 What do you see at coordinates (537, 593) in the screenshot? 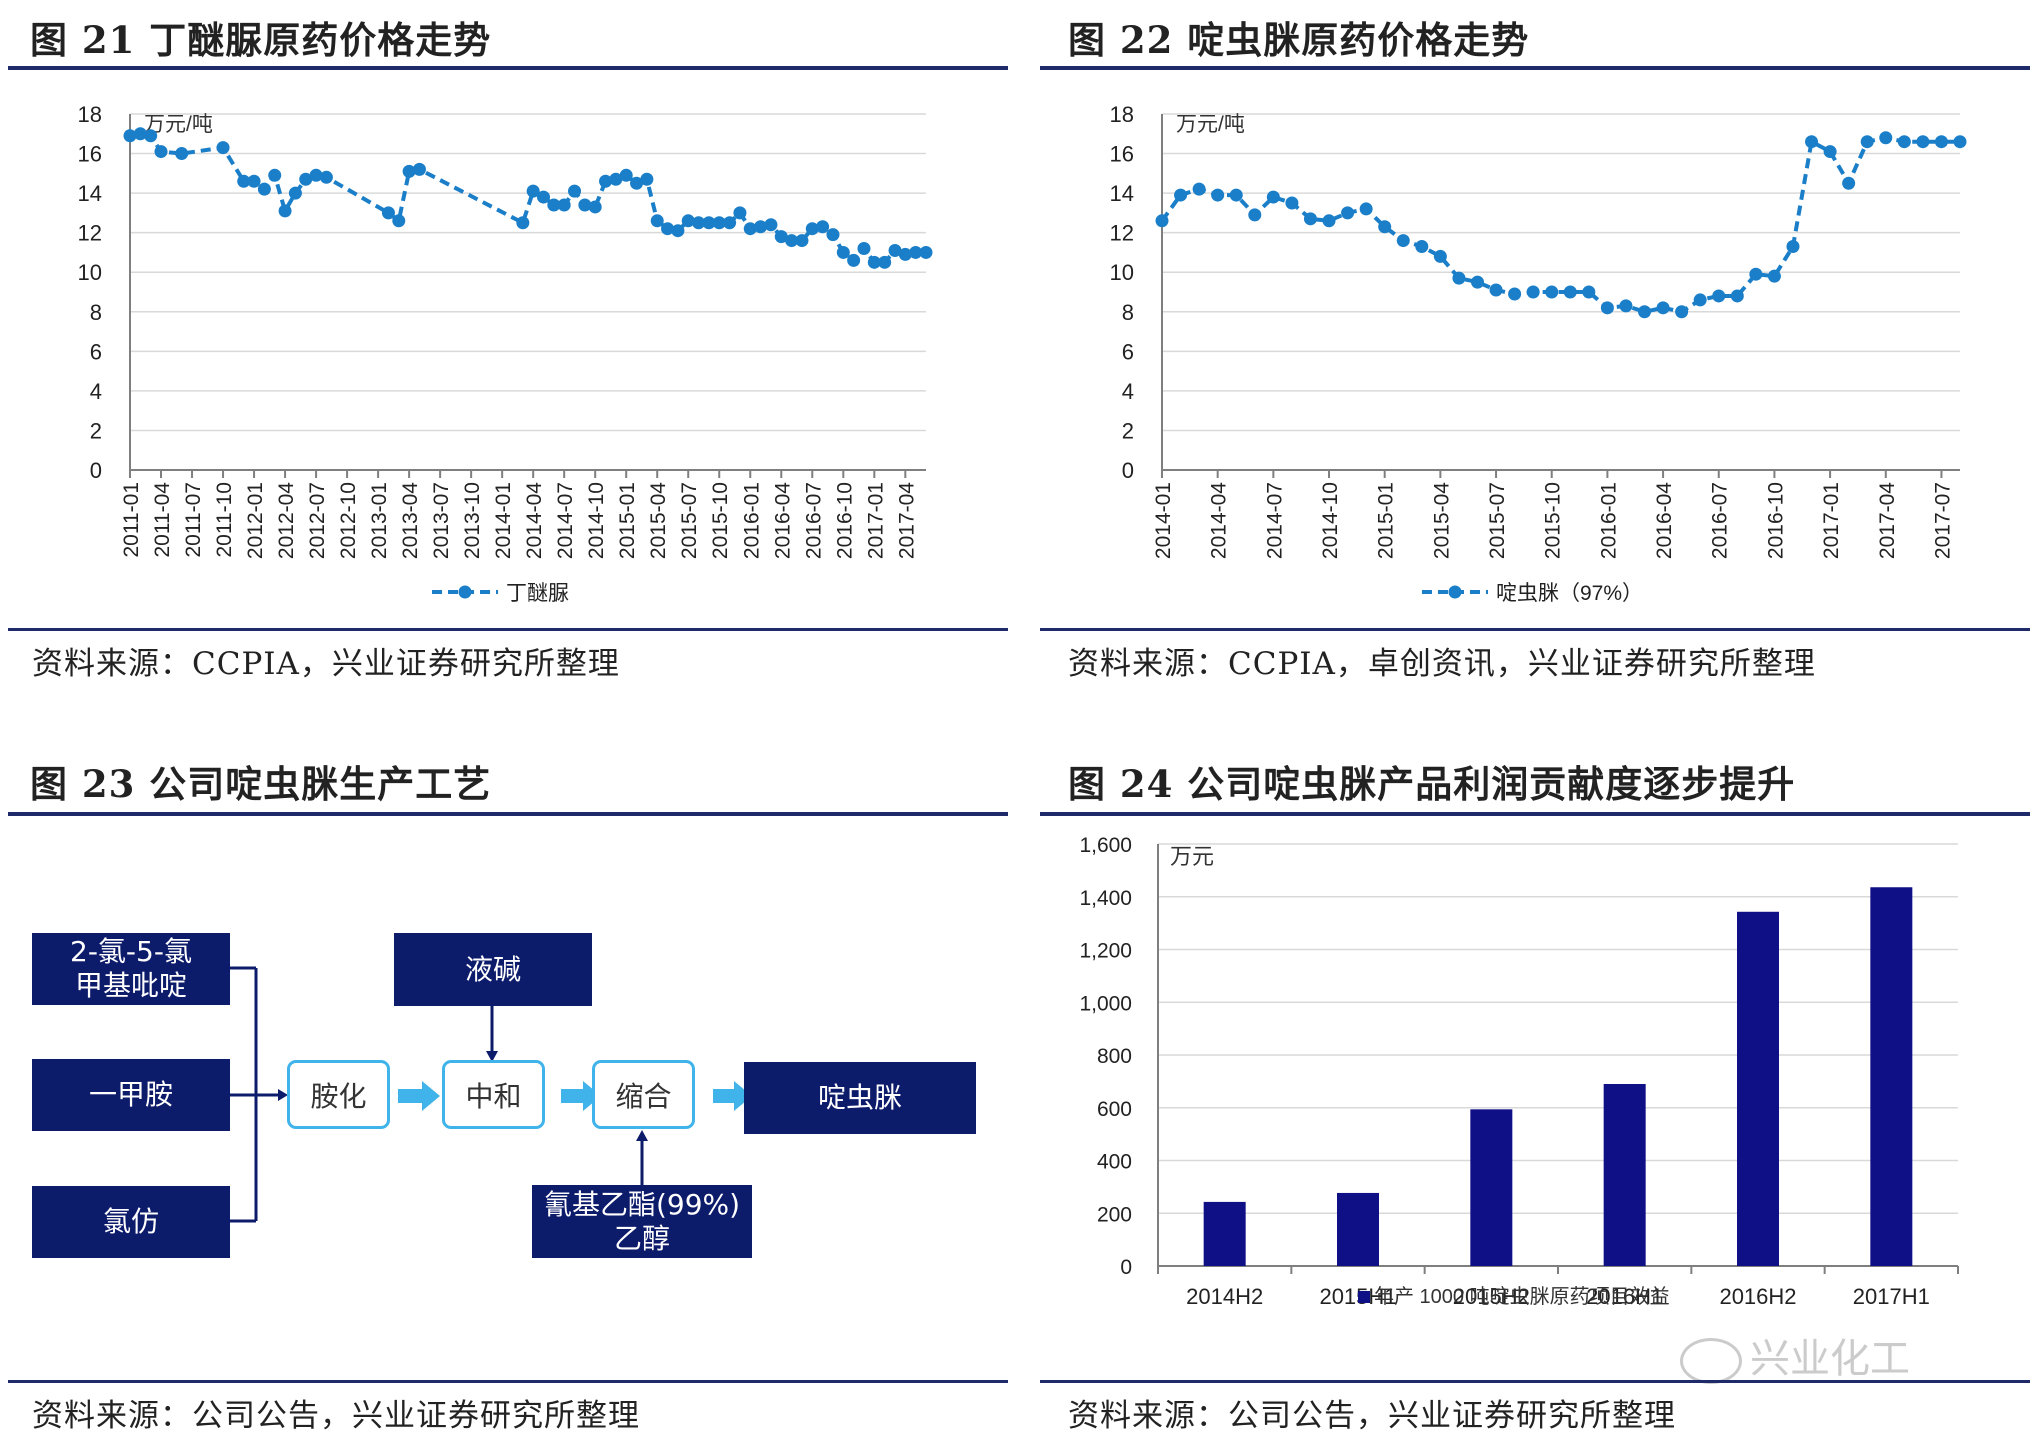
I see `legend-label: 丁醚脲` at bounding box center [537, 593].